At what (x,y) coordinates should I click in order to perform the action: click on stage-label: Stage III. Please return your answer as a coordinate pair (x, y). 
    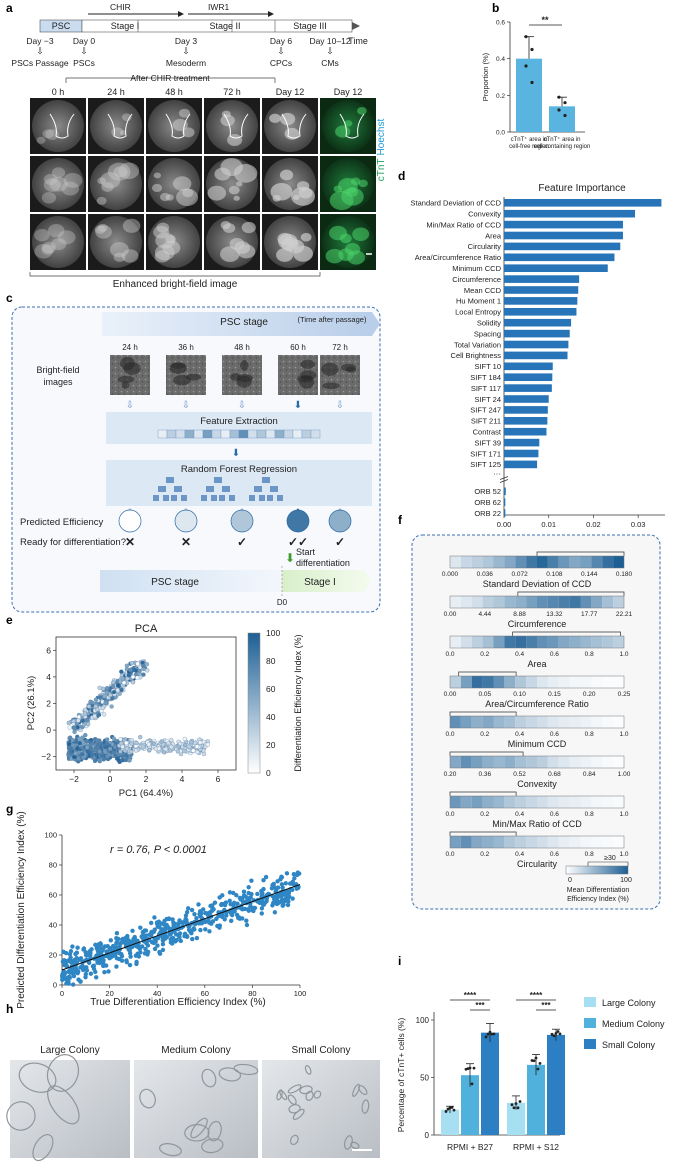
    Looking at the image, I should click on (310, 26).